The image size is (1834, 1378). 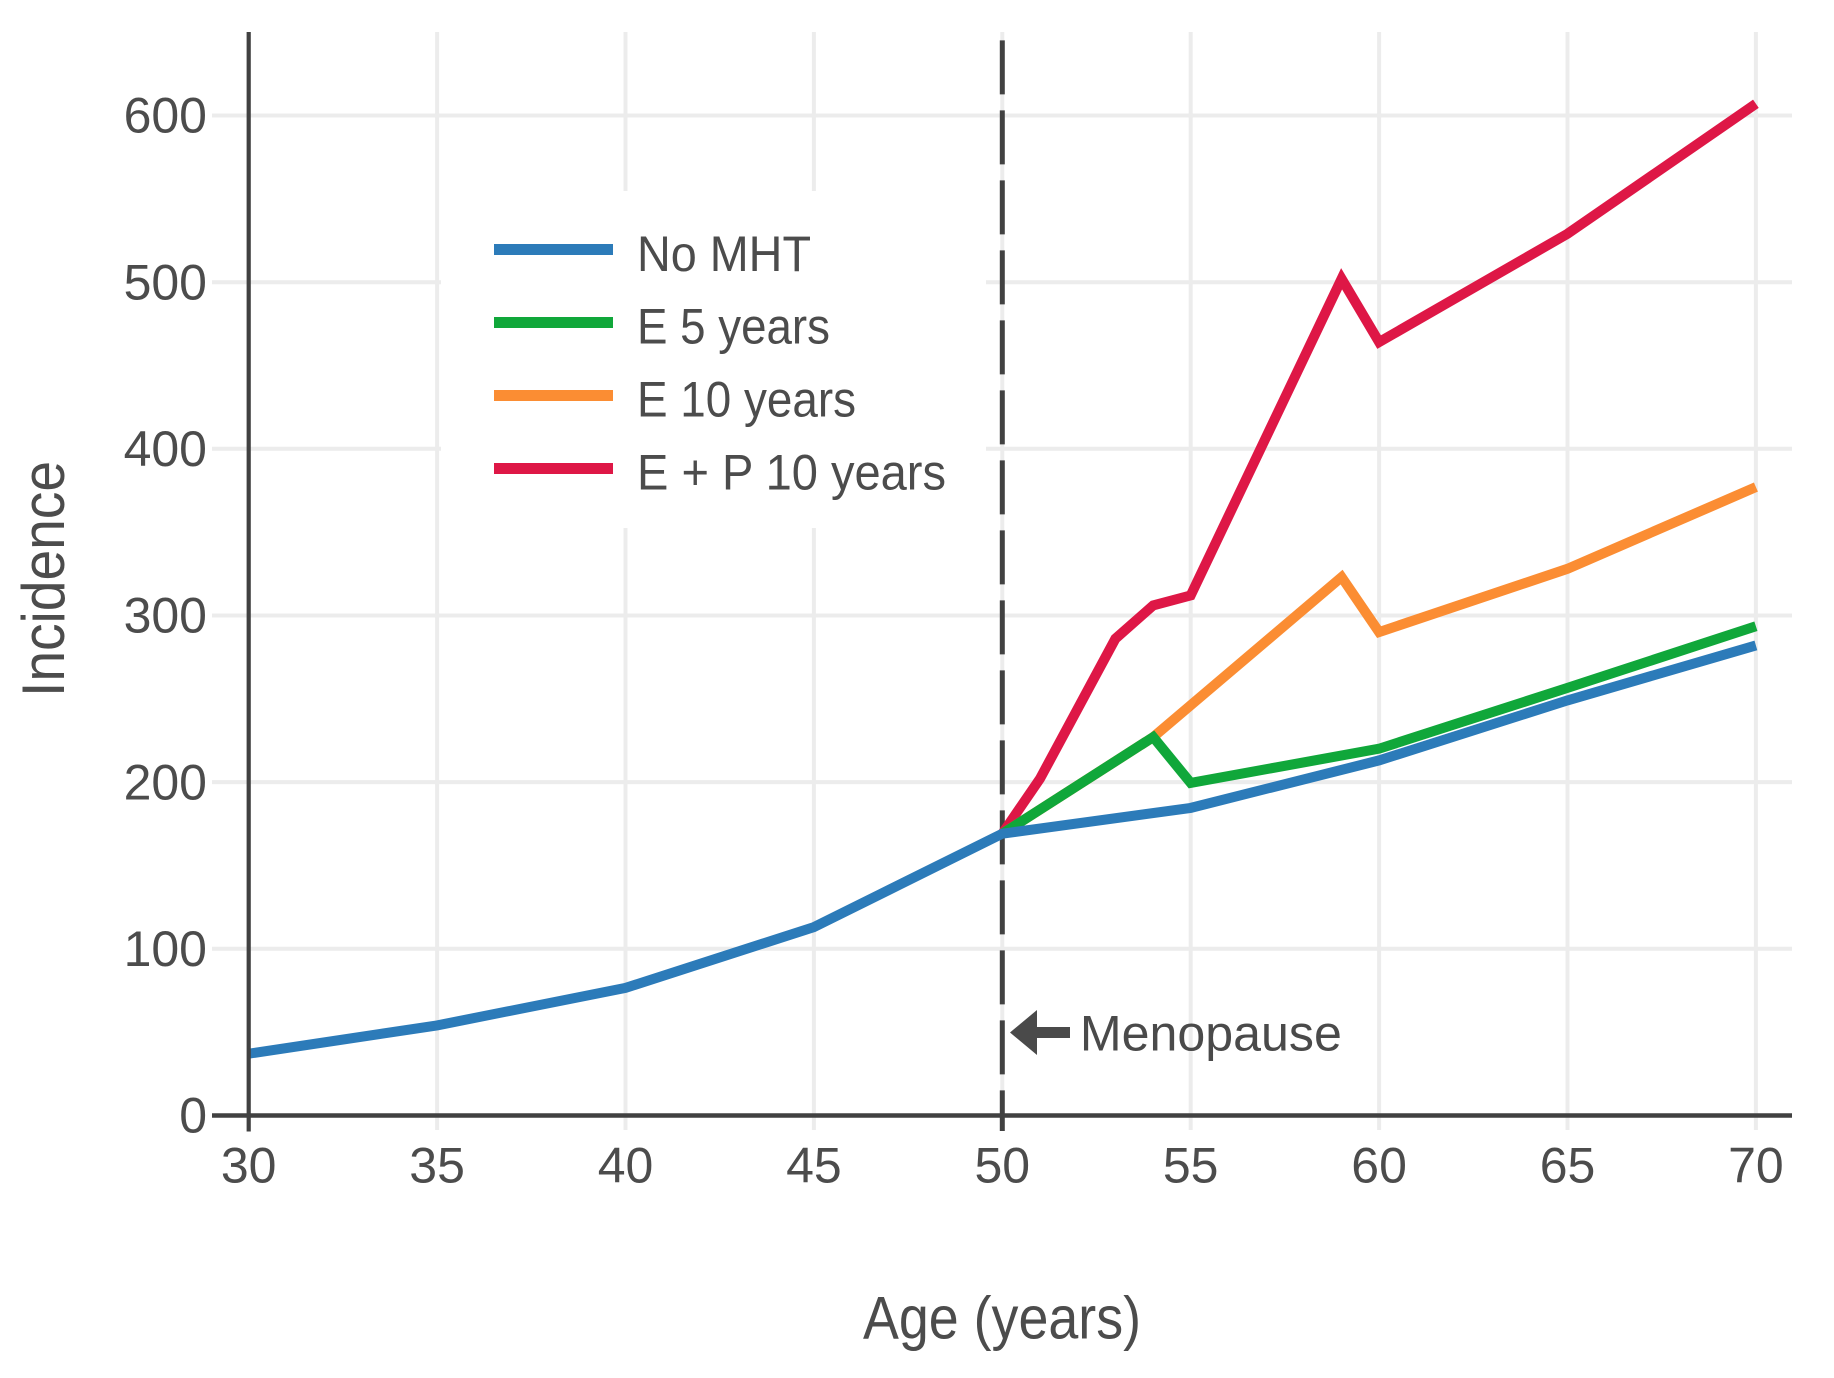 What do you see at coordinates (733, 327) in the screenshot?
I see `svg-text: E 5 years` at bounding box center [733, 327].